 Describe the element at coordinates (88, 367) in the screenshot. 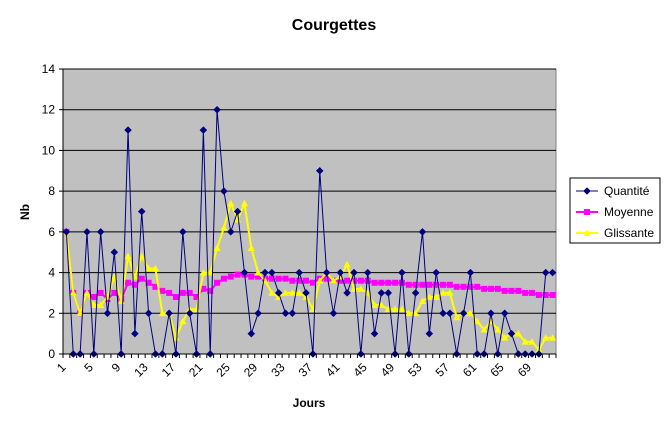

I see `x-tick-label: 5` at that location.